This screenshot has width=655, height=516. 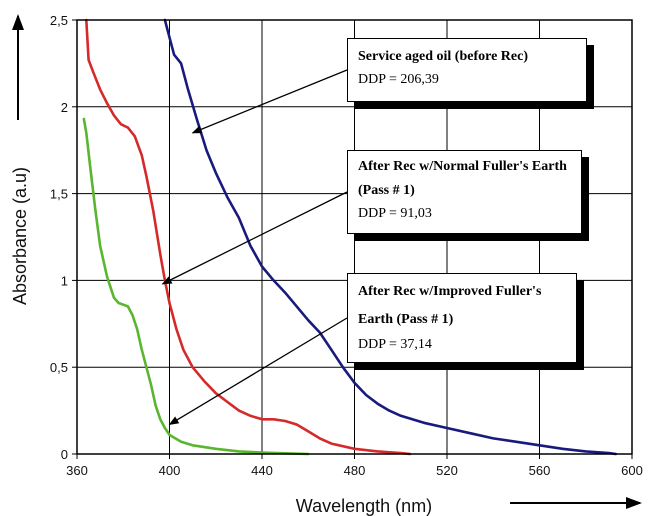 What do you see at coordinates (64, 454) in the screenshot?
I see `y-tick-label: 0` at bounding box center [64, 454].